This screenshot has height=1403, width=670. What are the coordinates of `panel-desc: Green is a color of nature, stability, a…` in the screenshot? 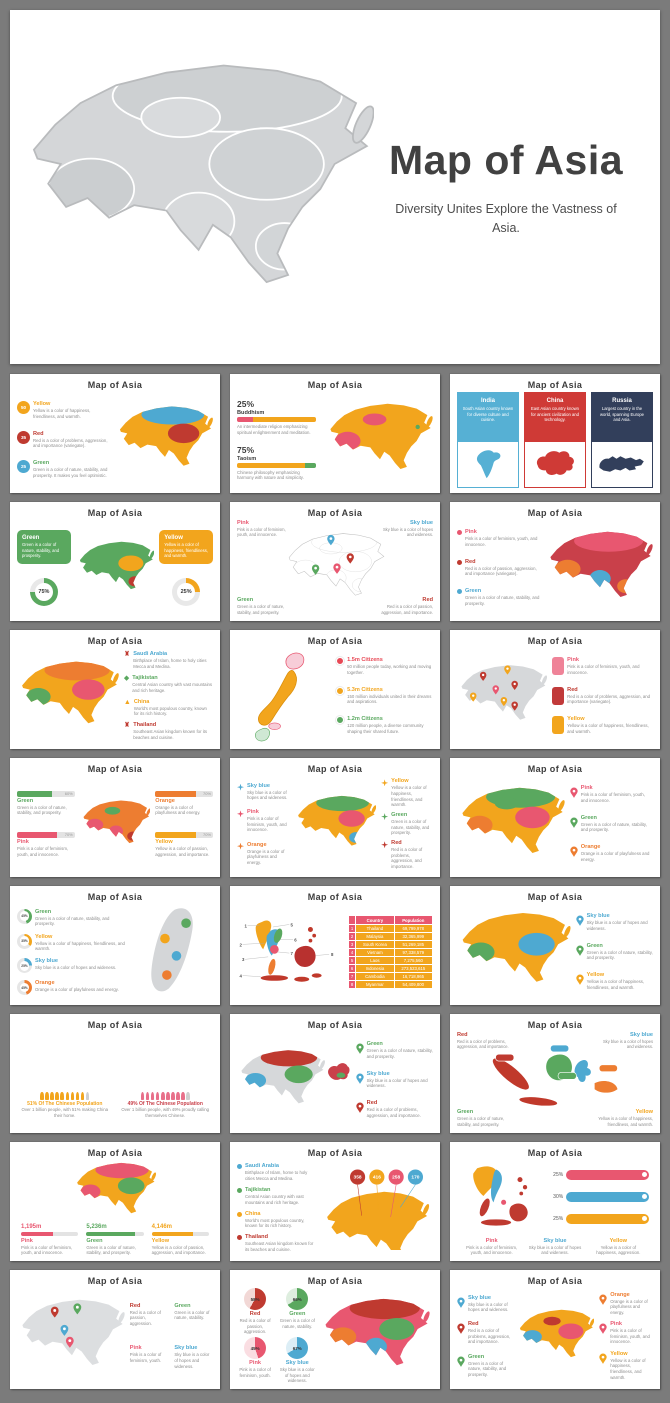 It's located at (41, 550).